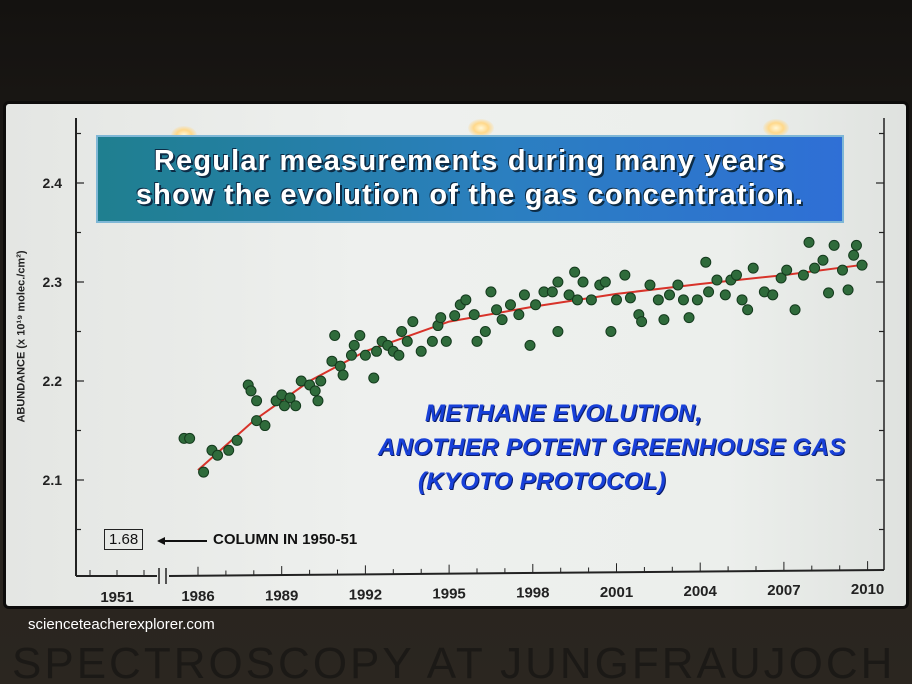  What do you see at coordinates (701, 591) in the screenshot?
I see `x-tick-label: 2004` at bounding box center [701, 591].